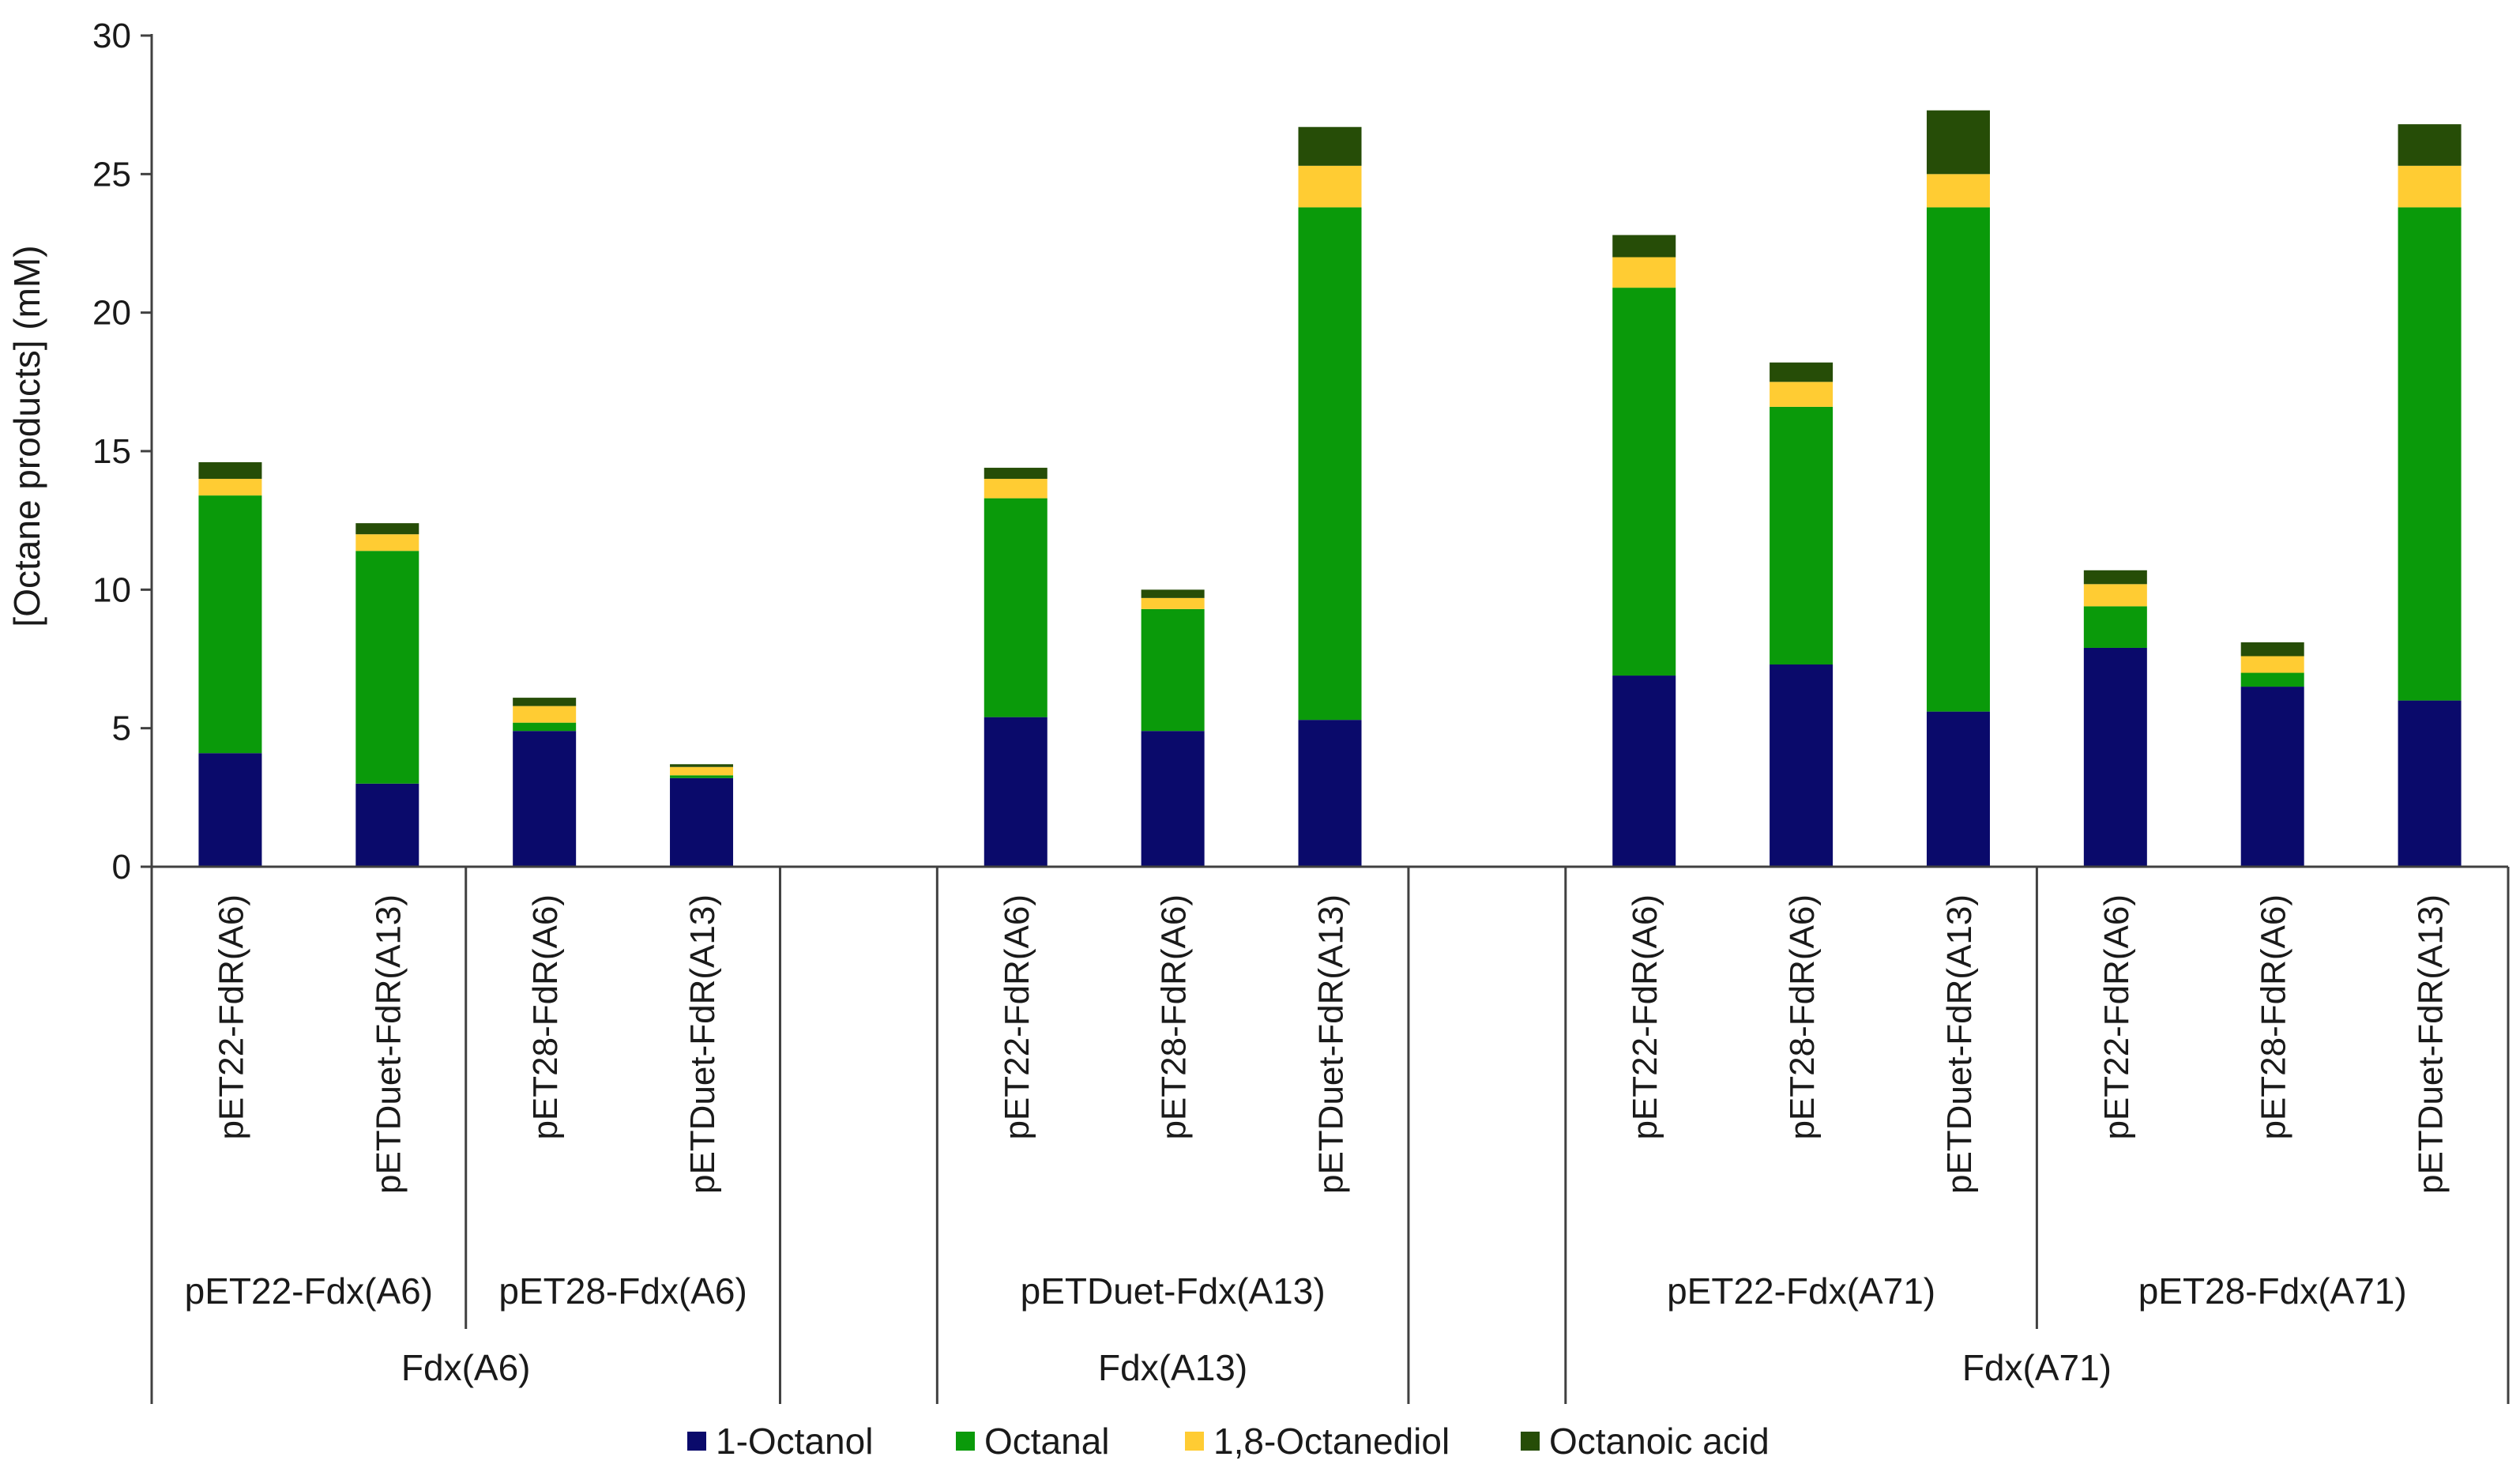  Describe the element at coordinates (121, 729) in the screenshot. I see `y-tick-label: 5` at that location.